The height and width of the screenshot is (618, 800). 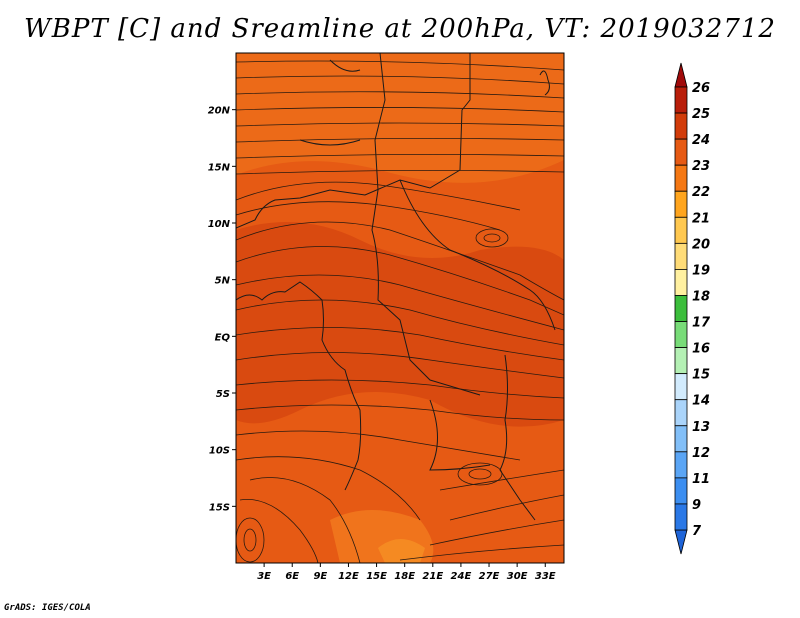 What do you see at coordinates (401, 551) in the screenshot?
I see `wbpt-south-core` at bounding box center [401, 551].